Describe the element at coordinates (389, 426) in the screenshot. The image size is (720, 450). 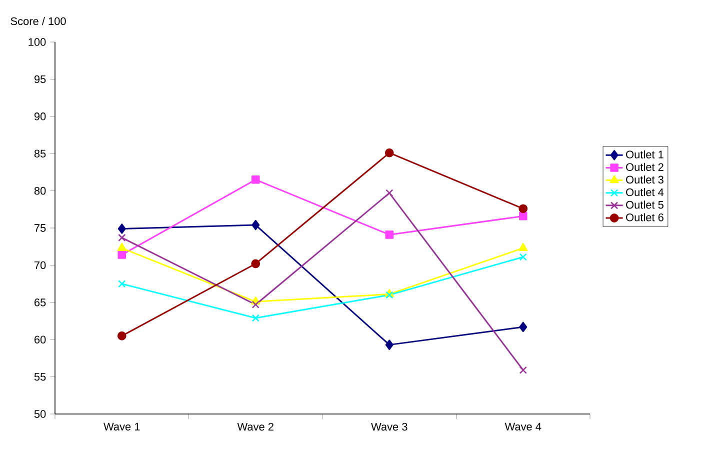
I see `x-tick-label: Wave 3` at that location.